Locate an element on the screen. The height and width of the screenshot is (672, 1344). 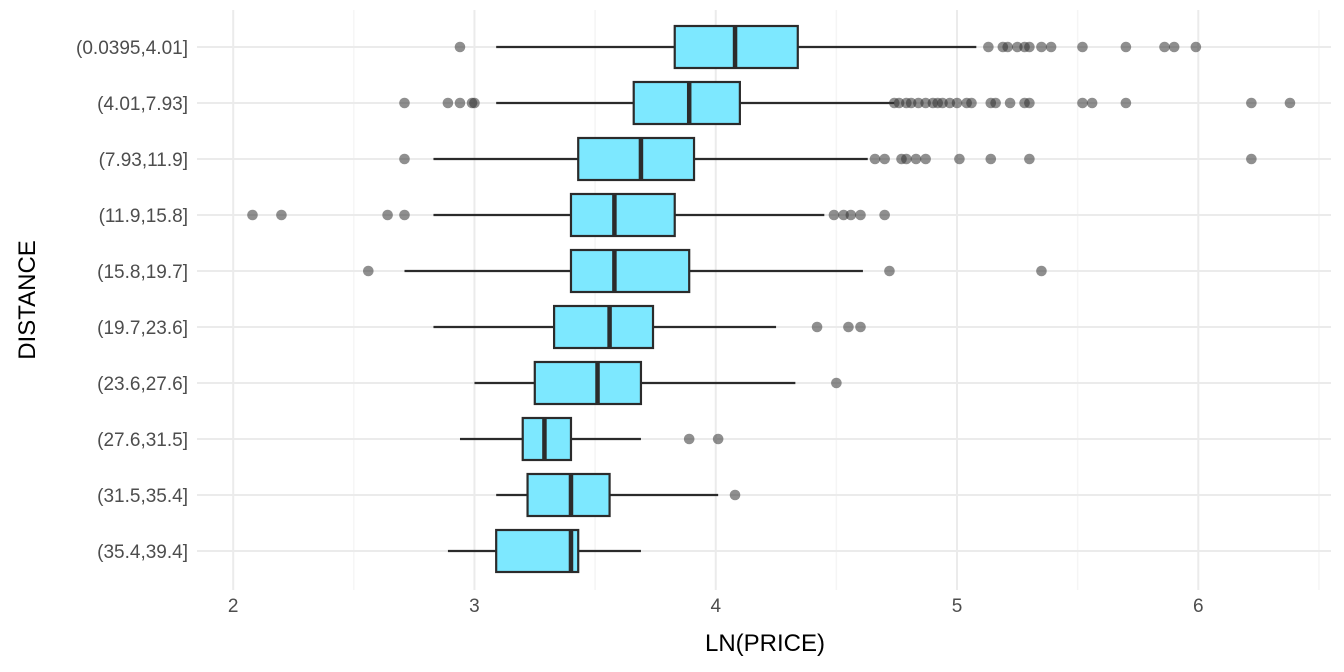
x-tick-label: 5 is located at coordinates (957, 606).